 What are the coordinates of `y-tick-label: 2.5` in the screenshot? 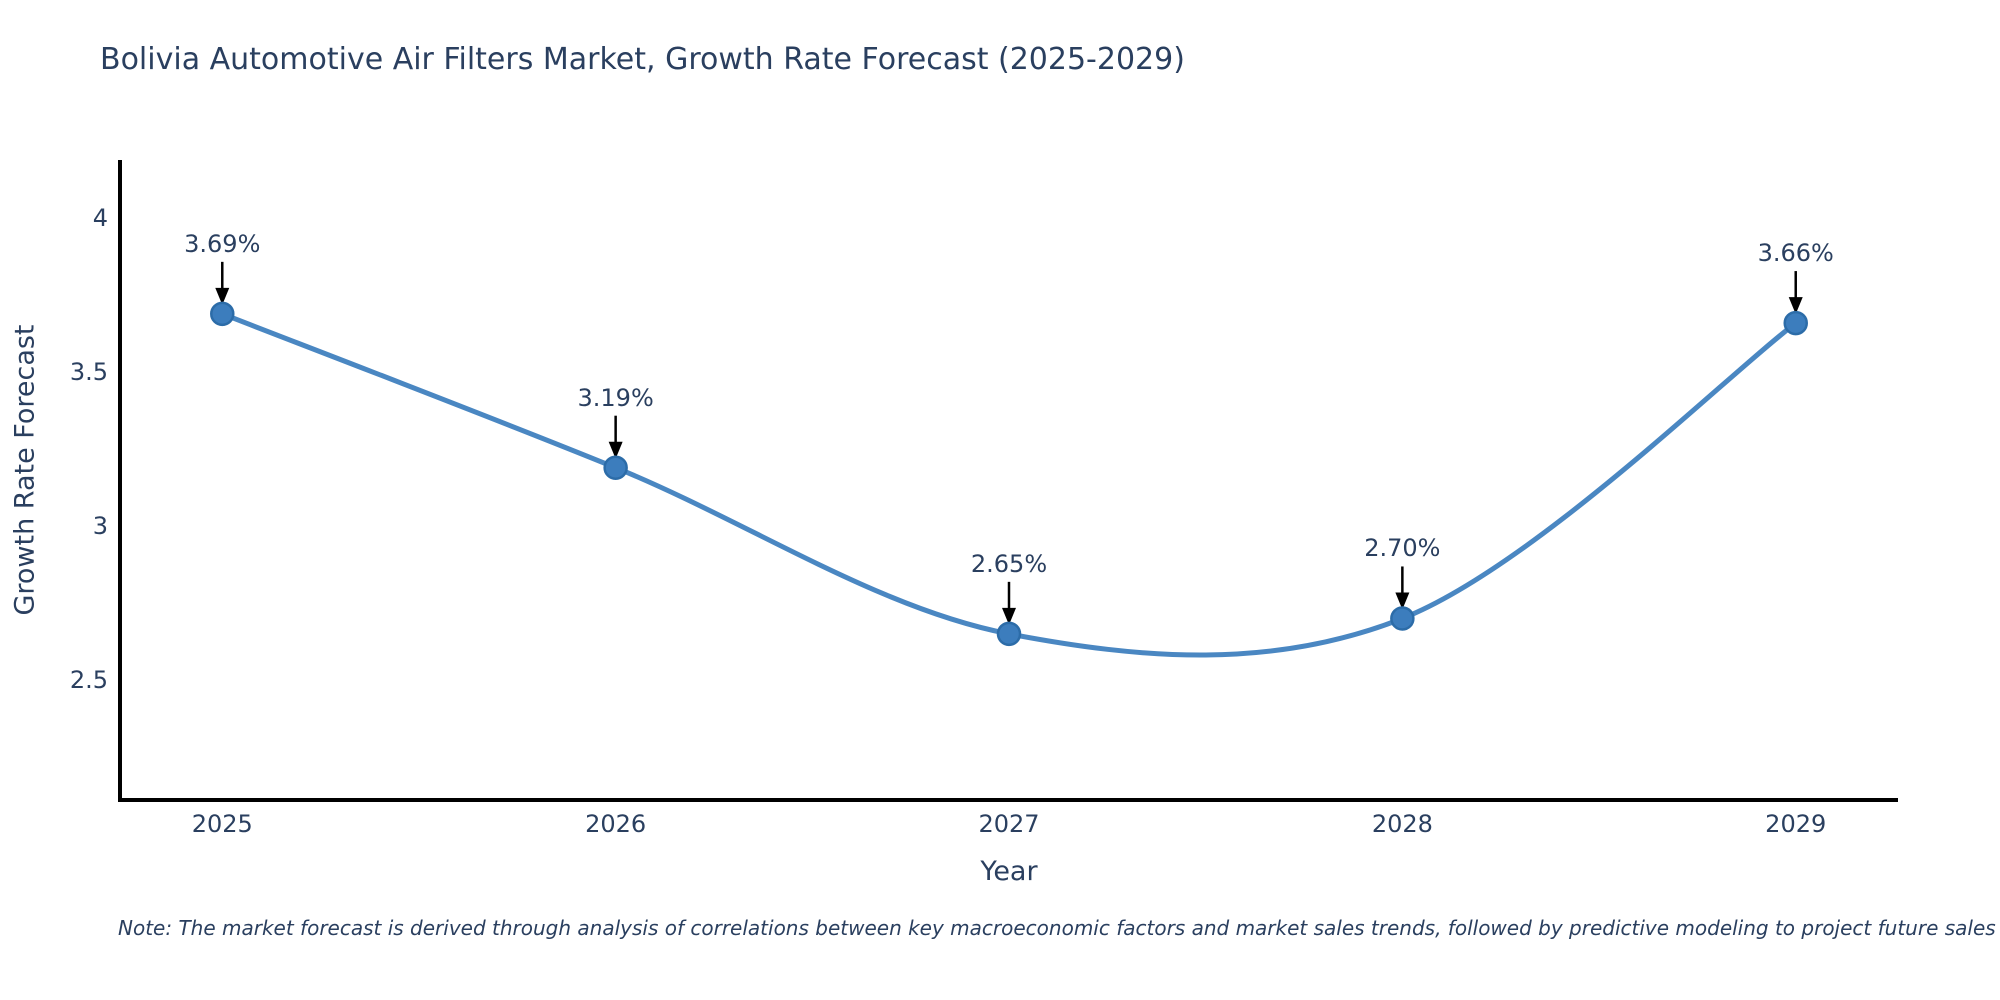 It's located at (88, 680).